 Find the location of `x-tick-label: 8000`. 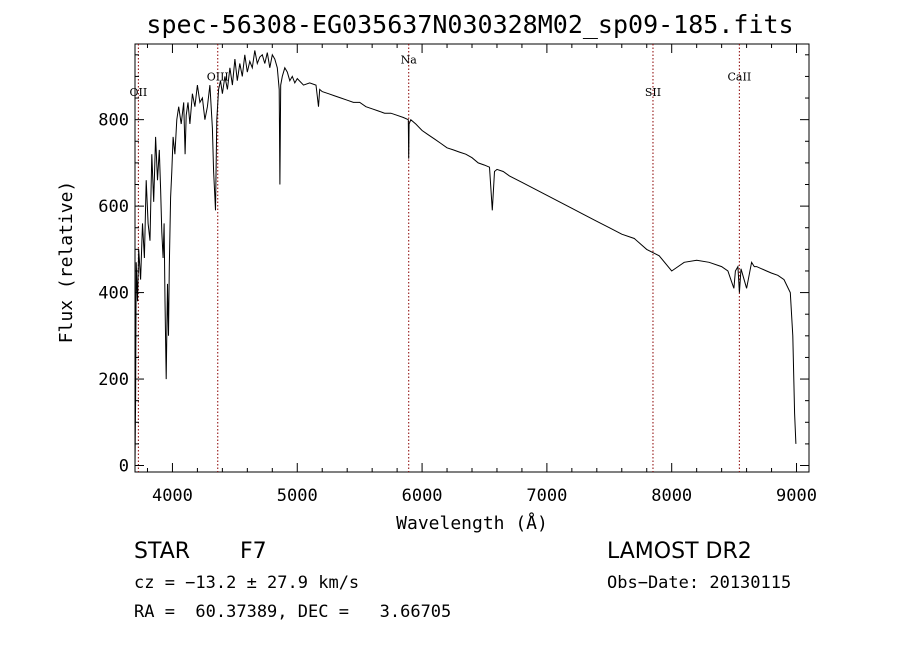

x-tick-label: 8000 is located at coordinates (671, 496).